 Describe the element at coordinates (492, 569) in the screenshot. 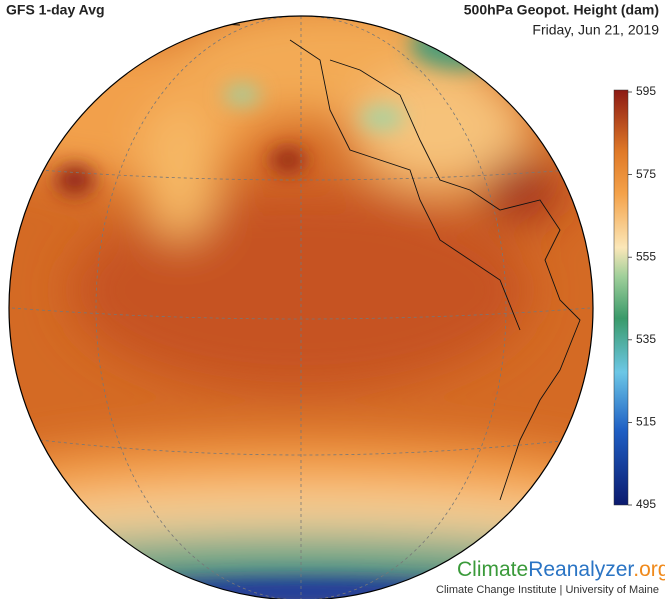

I see `logo-part: Climate` at that location.